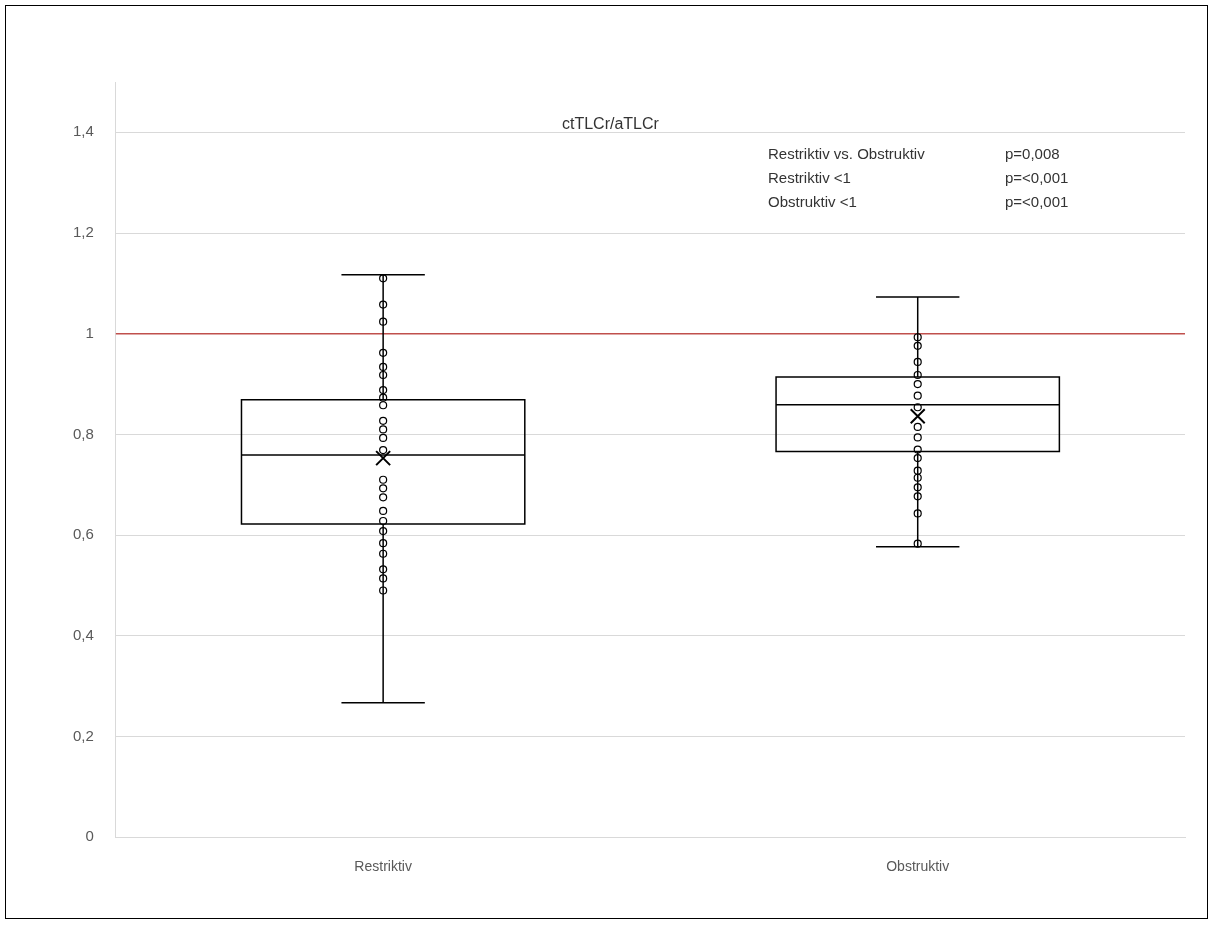 The height and width of the screenshot is (926, 1215). I want to click on annotation: Restriktiv vs. Obstruktiv, so click(847, 154).